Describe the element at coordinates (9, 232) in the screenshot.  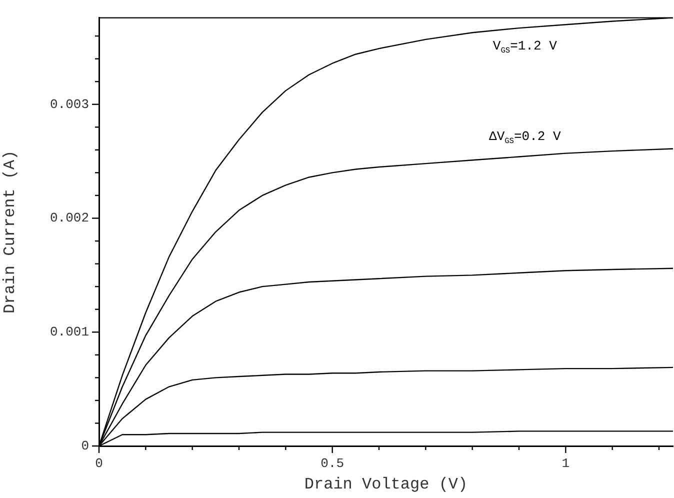
I see `y-axis-title: Drain Current (A)` at that location.